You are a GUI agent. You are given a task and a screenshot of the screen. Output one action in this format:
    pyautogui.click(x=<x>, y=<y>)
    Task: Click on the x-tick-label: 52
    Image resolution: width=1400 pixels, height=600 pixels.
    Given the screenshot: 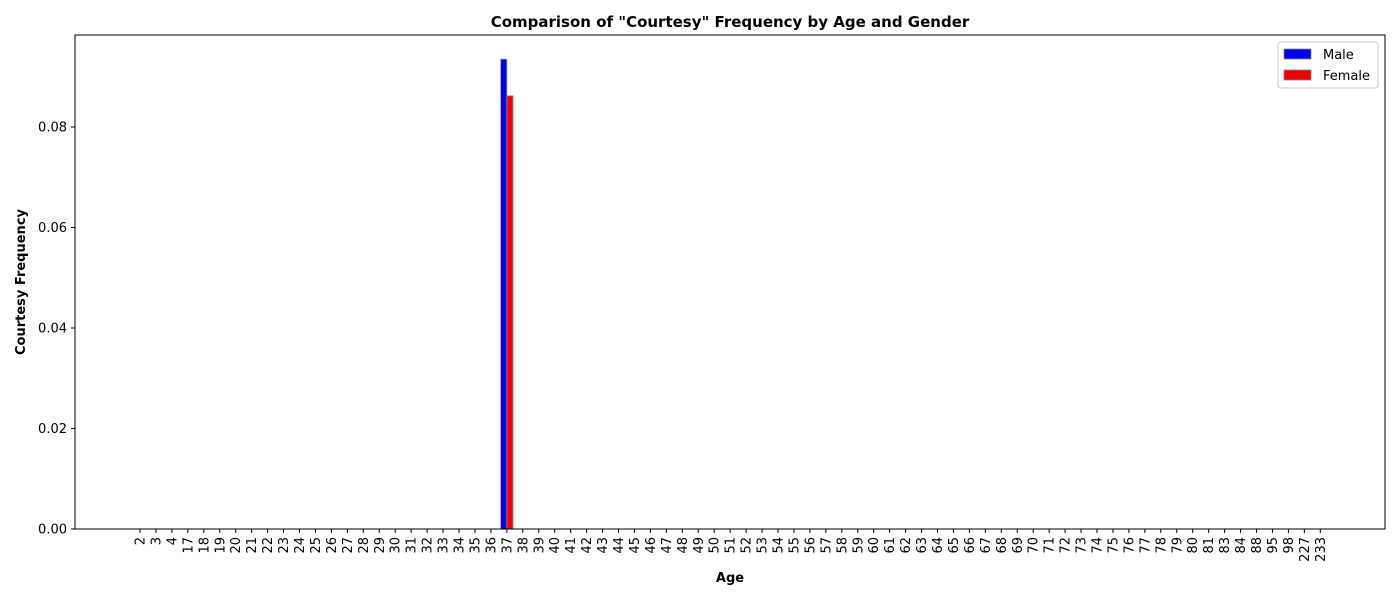 What is the action you would take?
    pyautogui.click(x=747, y=545)
    